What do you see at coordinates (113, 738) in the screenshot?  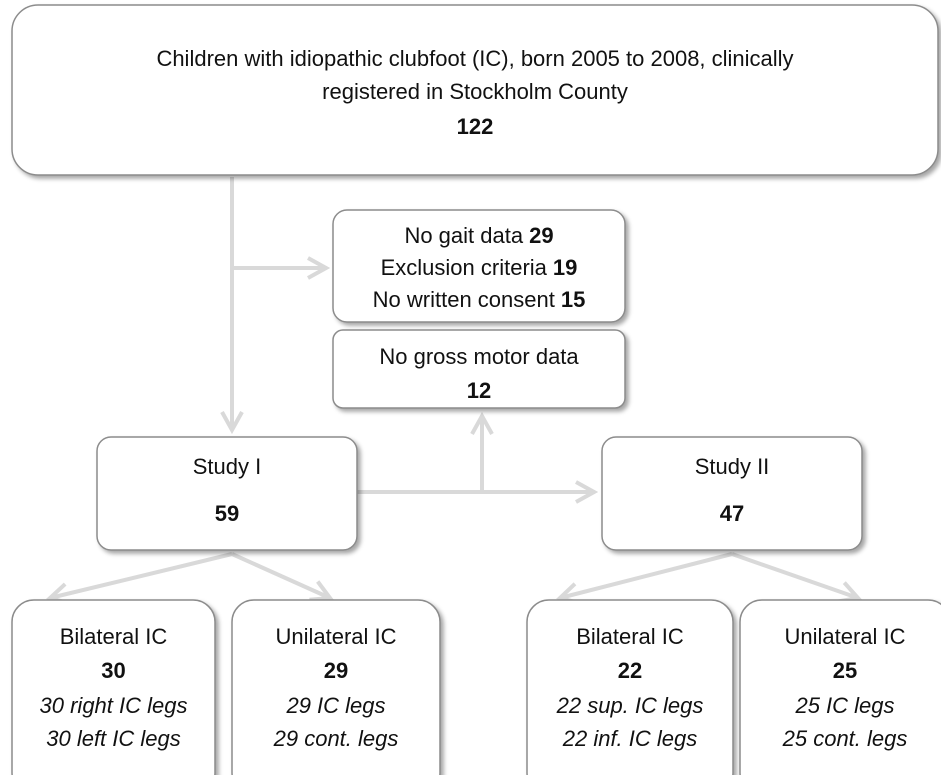 I see `group-legs: 30 left IC legs` at bounding box center [113, 738].